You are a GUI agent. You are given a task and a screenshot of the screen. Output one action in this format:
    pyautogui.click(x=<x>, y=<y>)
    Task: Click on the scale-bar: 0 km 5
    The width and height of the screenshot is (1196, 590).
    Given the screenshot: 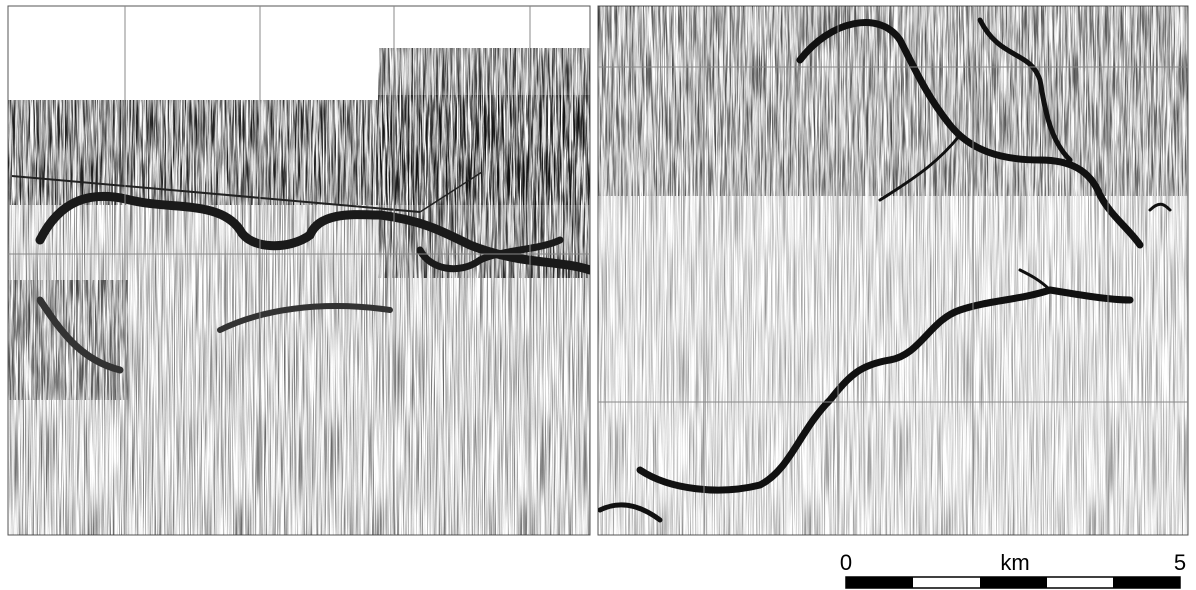 What is the action you would take?
    pyautogui.click(x=1013, y=569)
    